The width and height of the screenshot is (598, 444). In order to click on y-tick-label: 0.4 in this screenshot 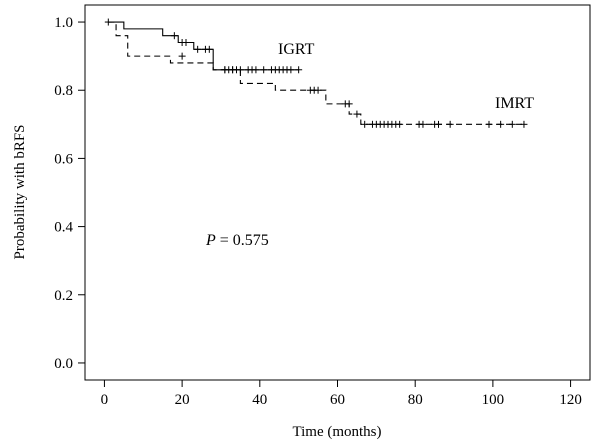, I will do `click(63, 228)`.